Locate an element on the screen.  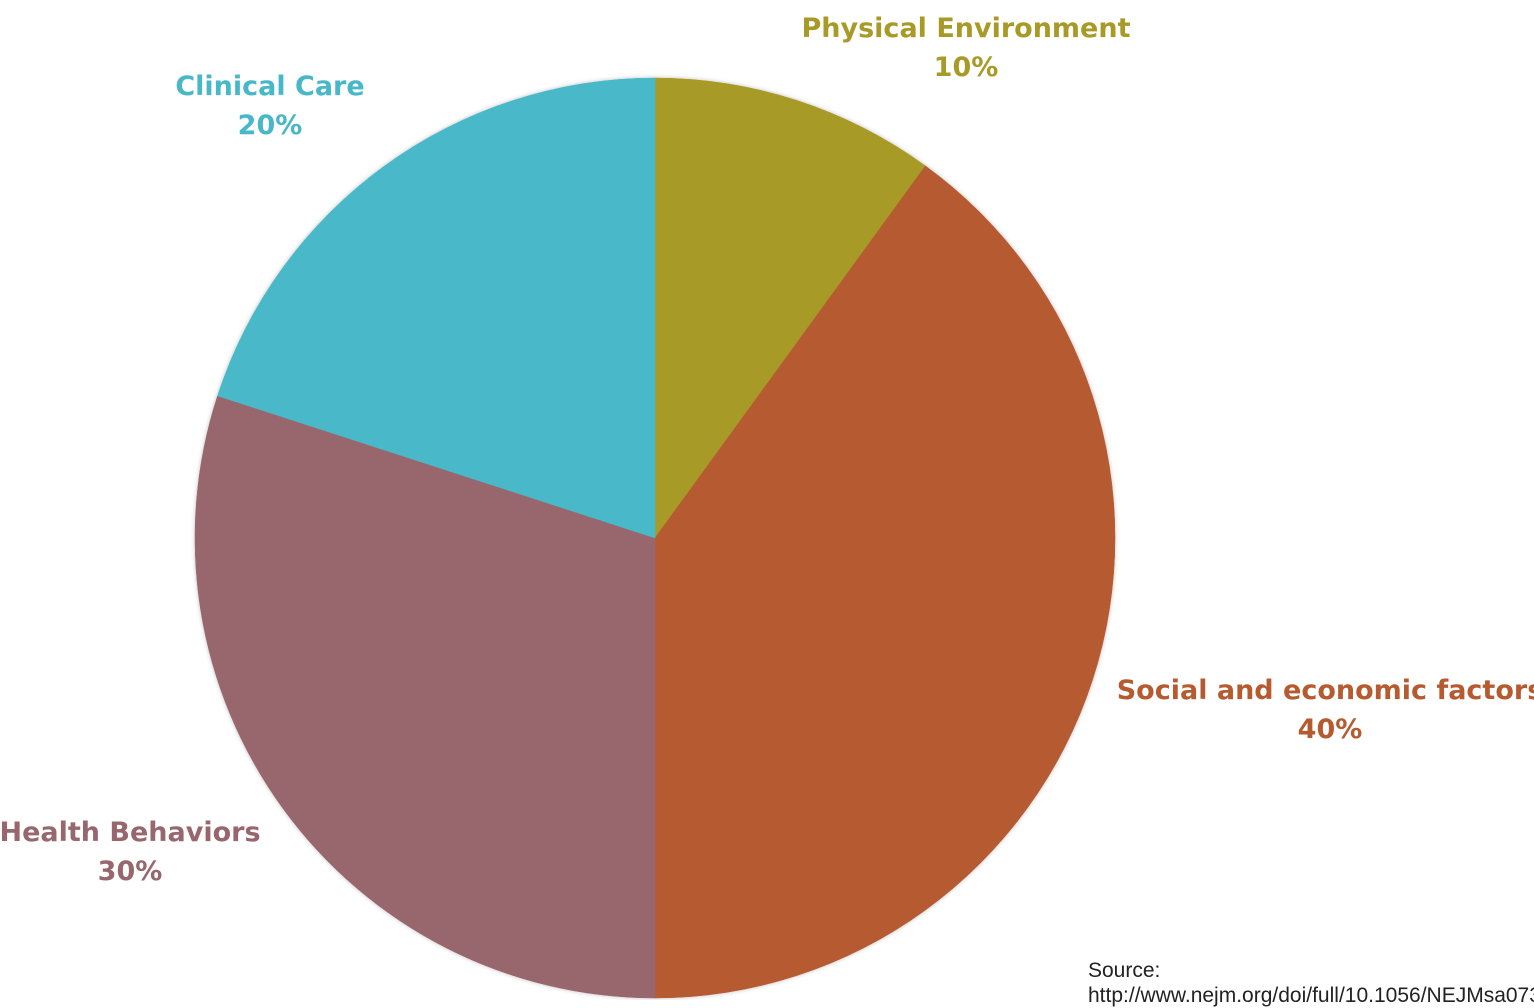
slice-label-social-and-economic-factors: Social and economic factors 40% is located at coordinates (1325, 710).